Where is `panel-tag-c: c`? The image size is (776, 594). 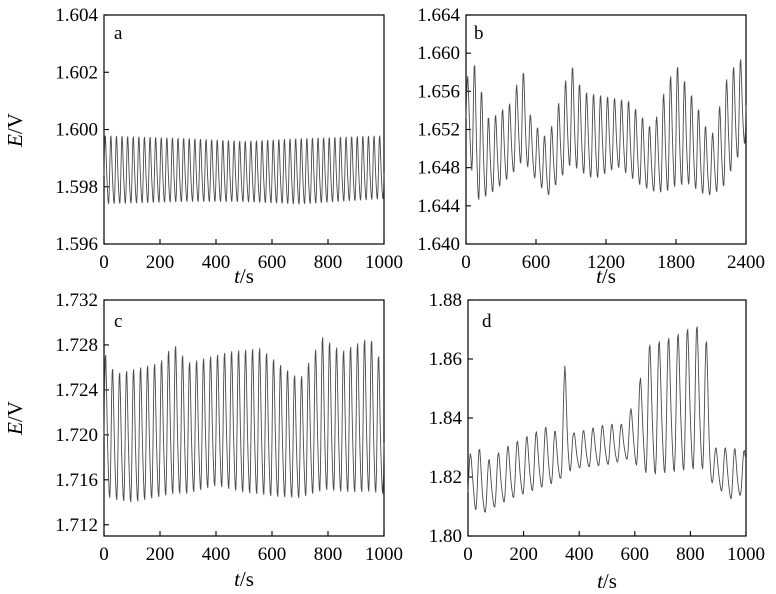 panel-tag-c: c is located at coordinates (118, 321).